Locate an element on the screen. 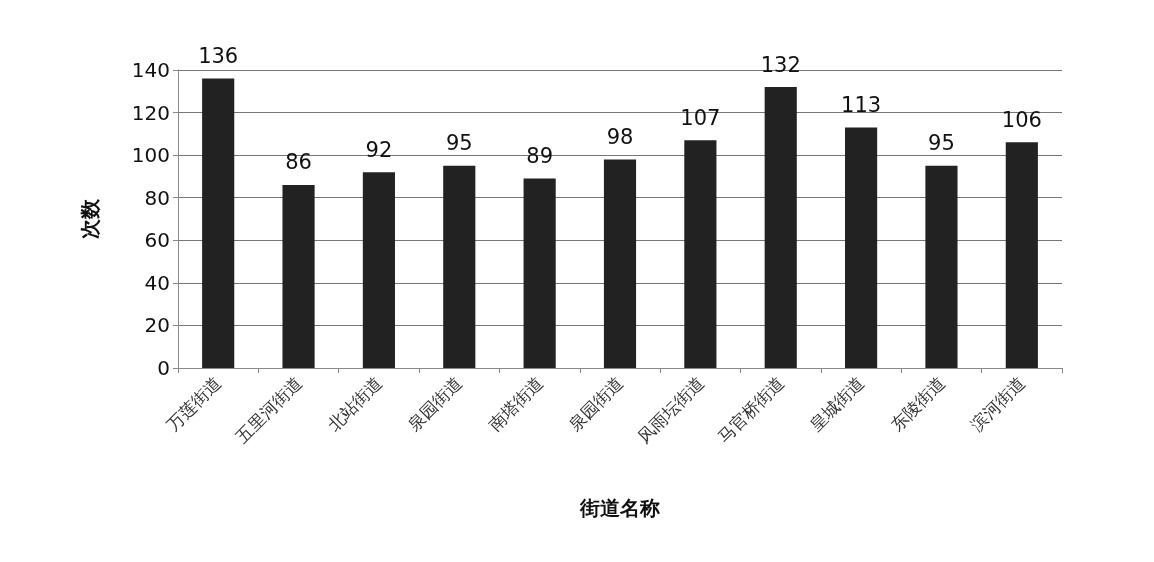 This screenshot has height=562, width=1154. x-tick-label: 皇城街道 is located at coordinates (837, 404).